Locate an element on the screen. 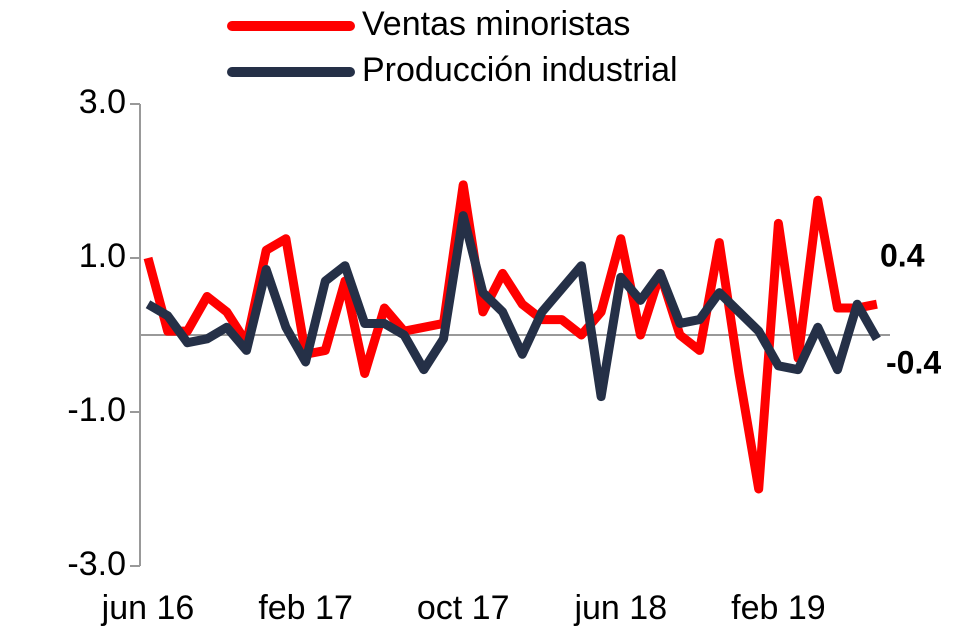  annotation: 0.4 is located at coordinates (902, 255).